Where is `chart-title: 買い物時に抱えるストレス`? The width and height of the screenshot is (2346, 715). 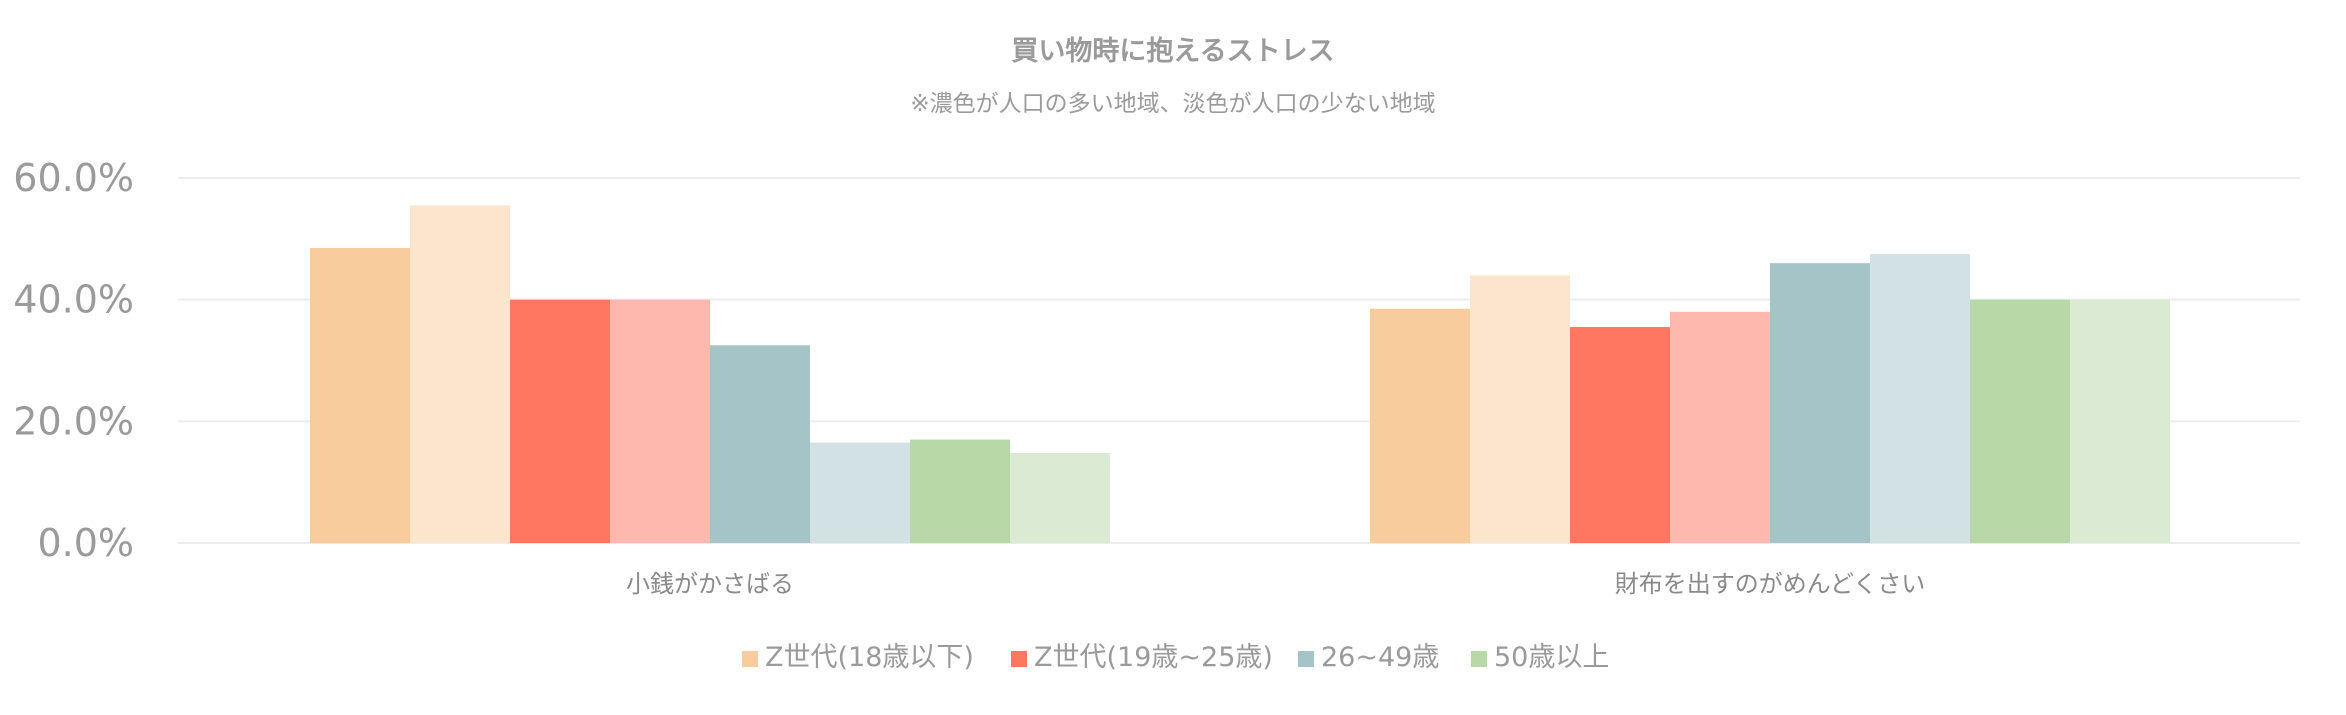 chart-title: 買い物時に抱えるストレス is located at coordinates (1172, 51).